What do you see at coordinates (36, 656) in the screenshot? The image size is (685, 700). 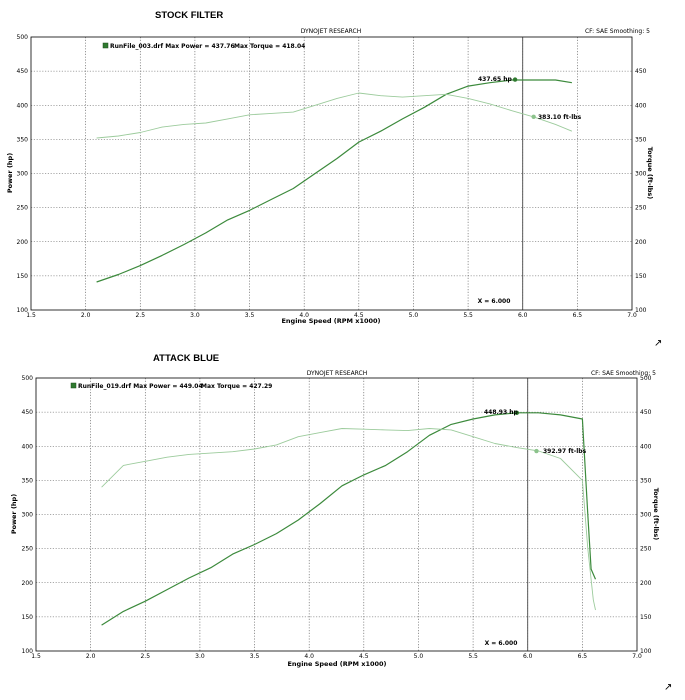 I see `chart2-x-tick: 1.5` at bounding box center [36, 656].